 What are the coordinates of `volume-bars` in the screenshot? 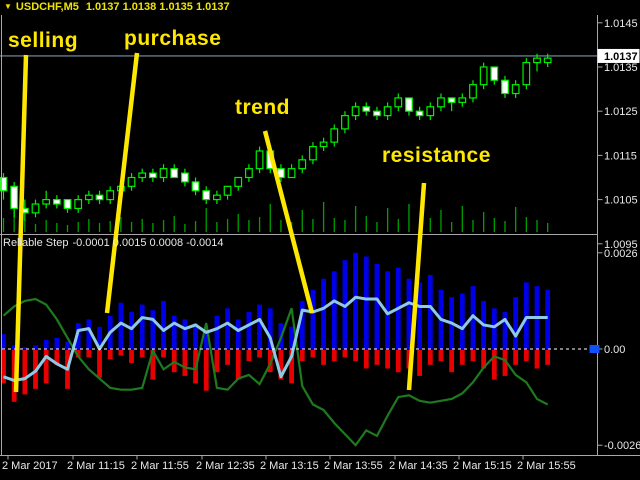 It's located at (275, 217).